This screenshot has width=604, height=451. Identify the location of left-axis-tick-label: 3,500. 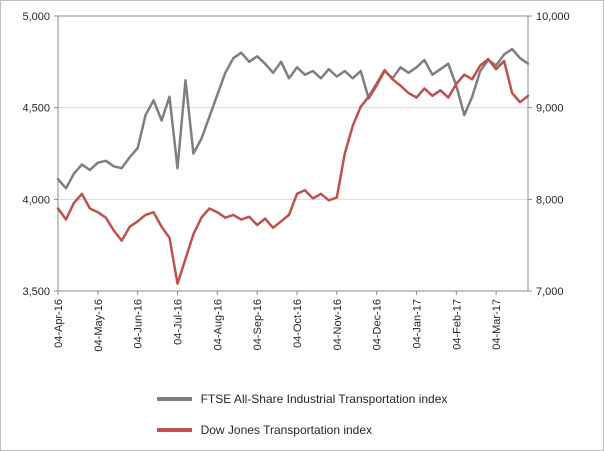
(36, 292).